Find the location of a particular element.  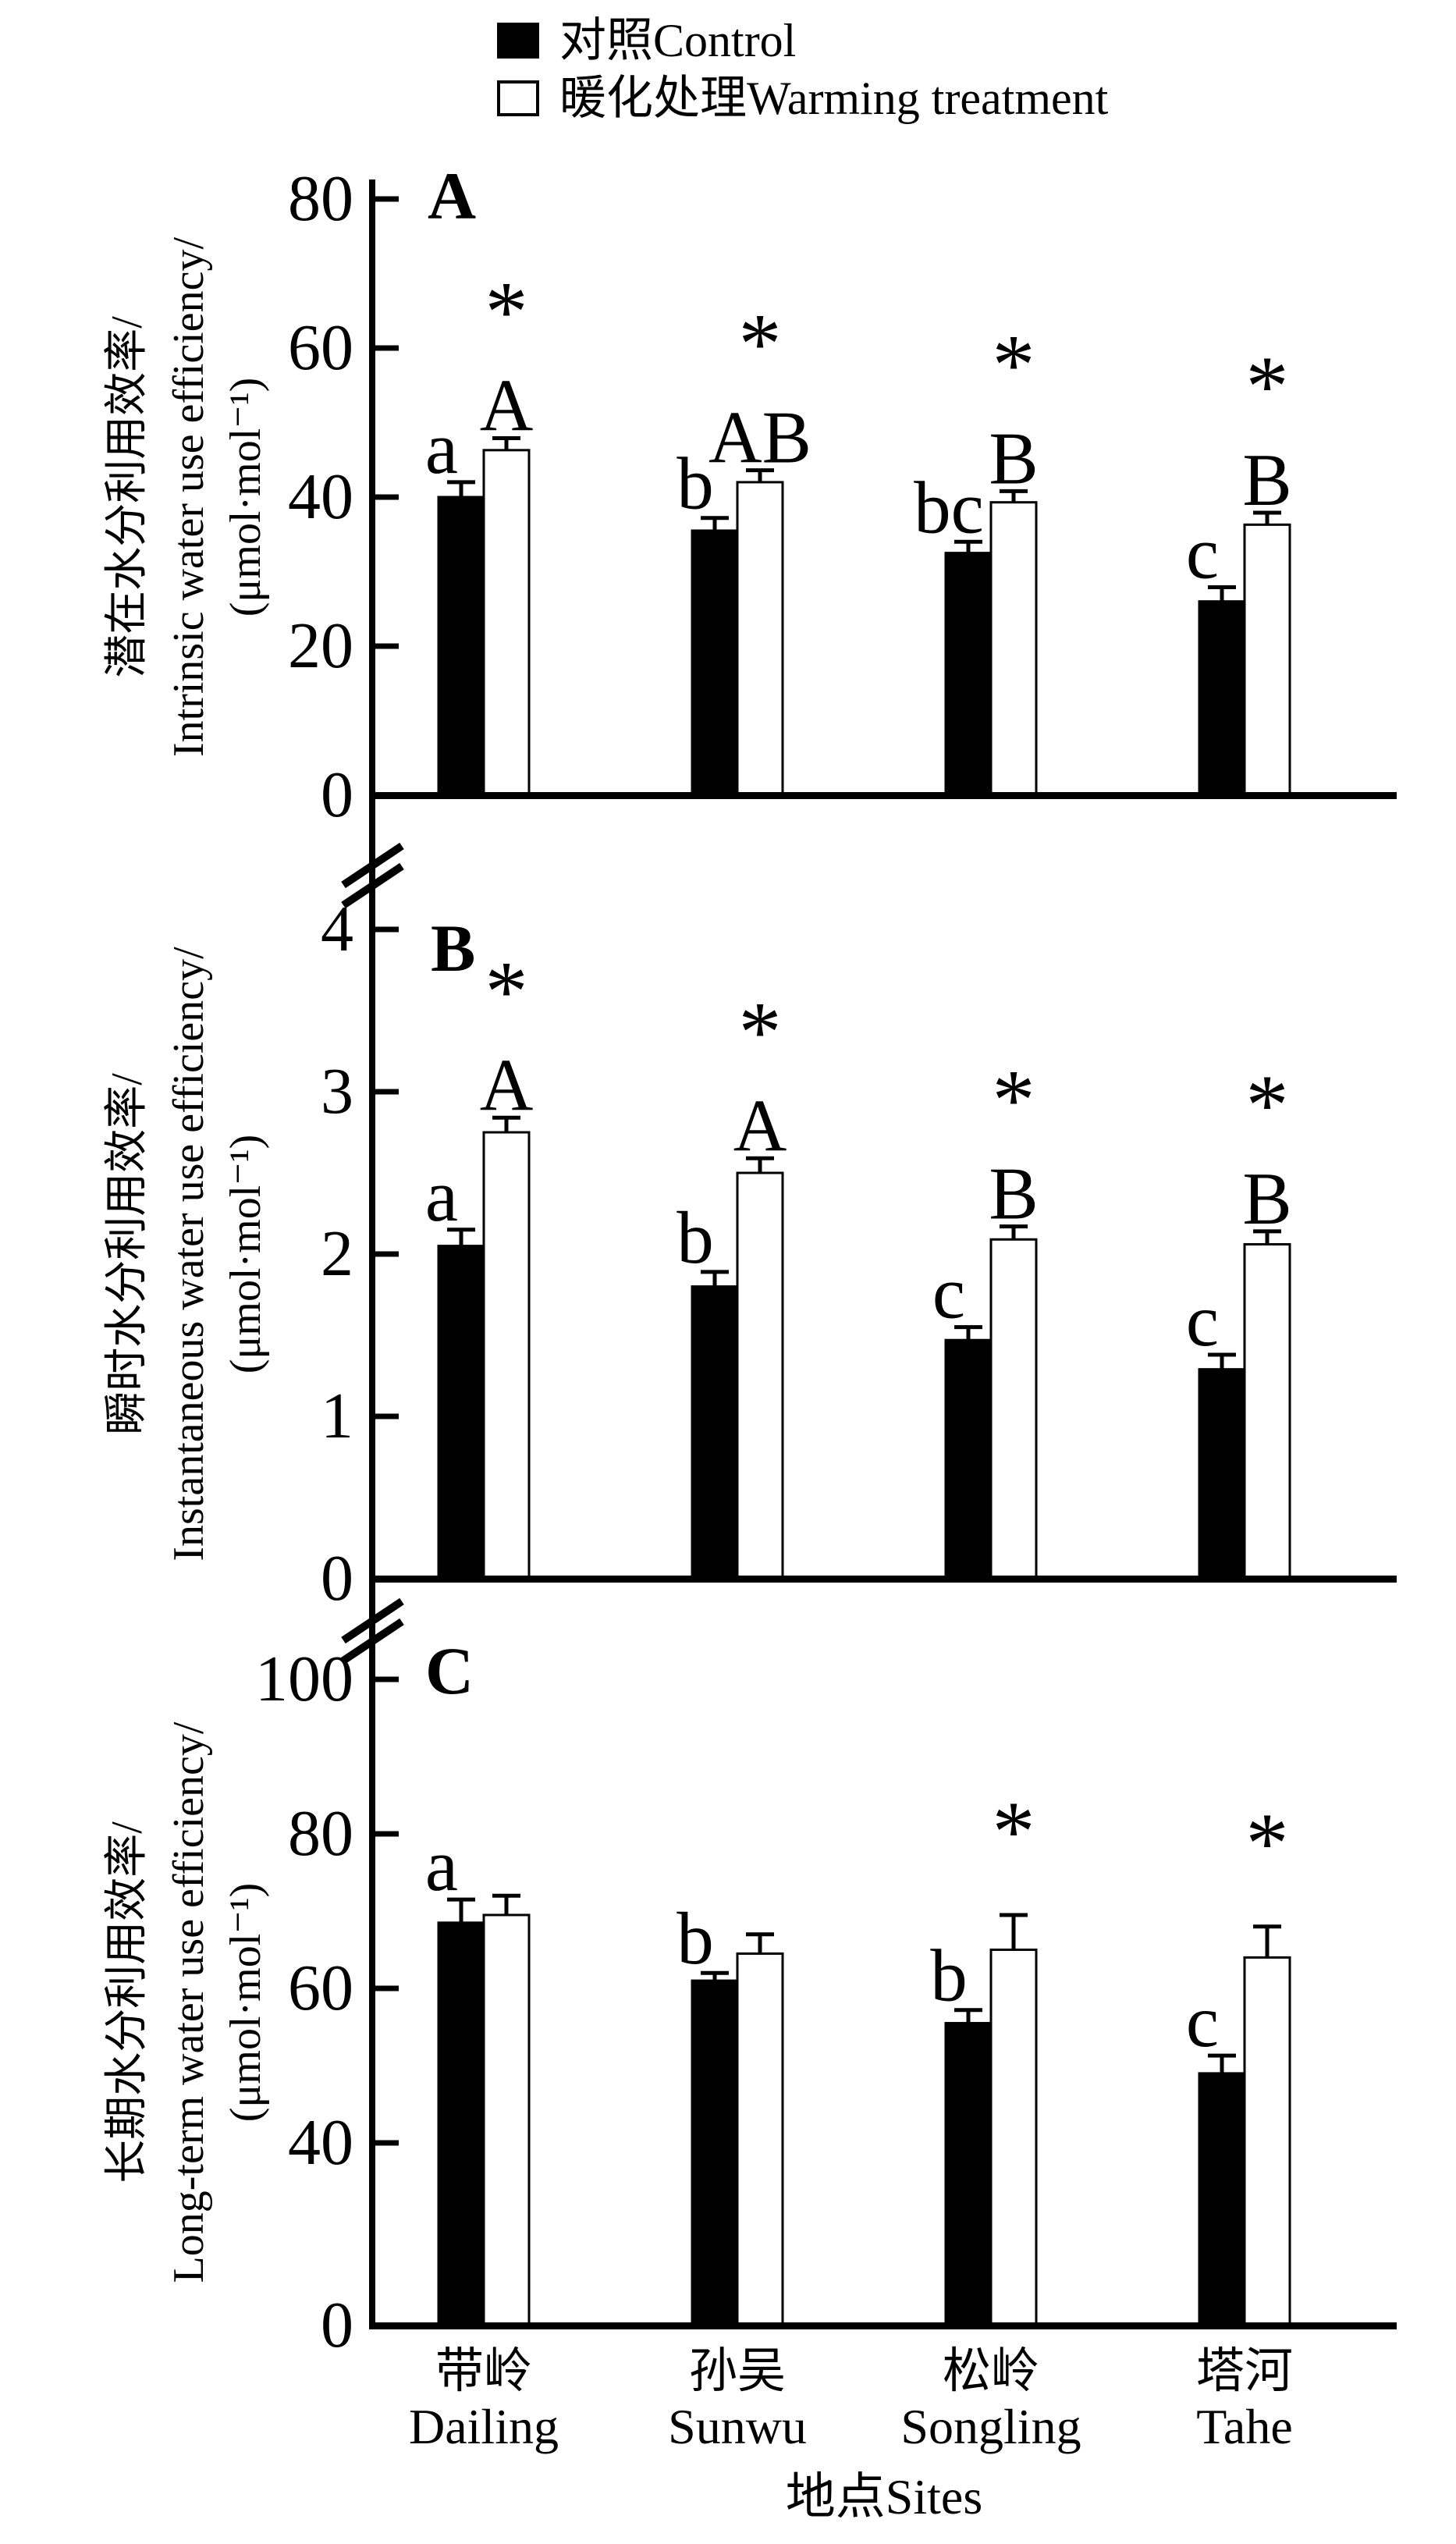

y-tick-label-panel-A: 20 is located at coordinates (321, 645).